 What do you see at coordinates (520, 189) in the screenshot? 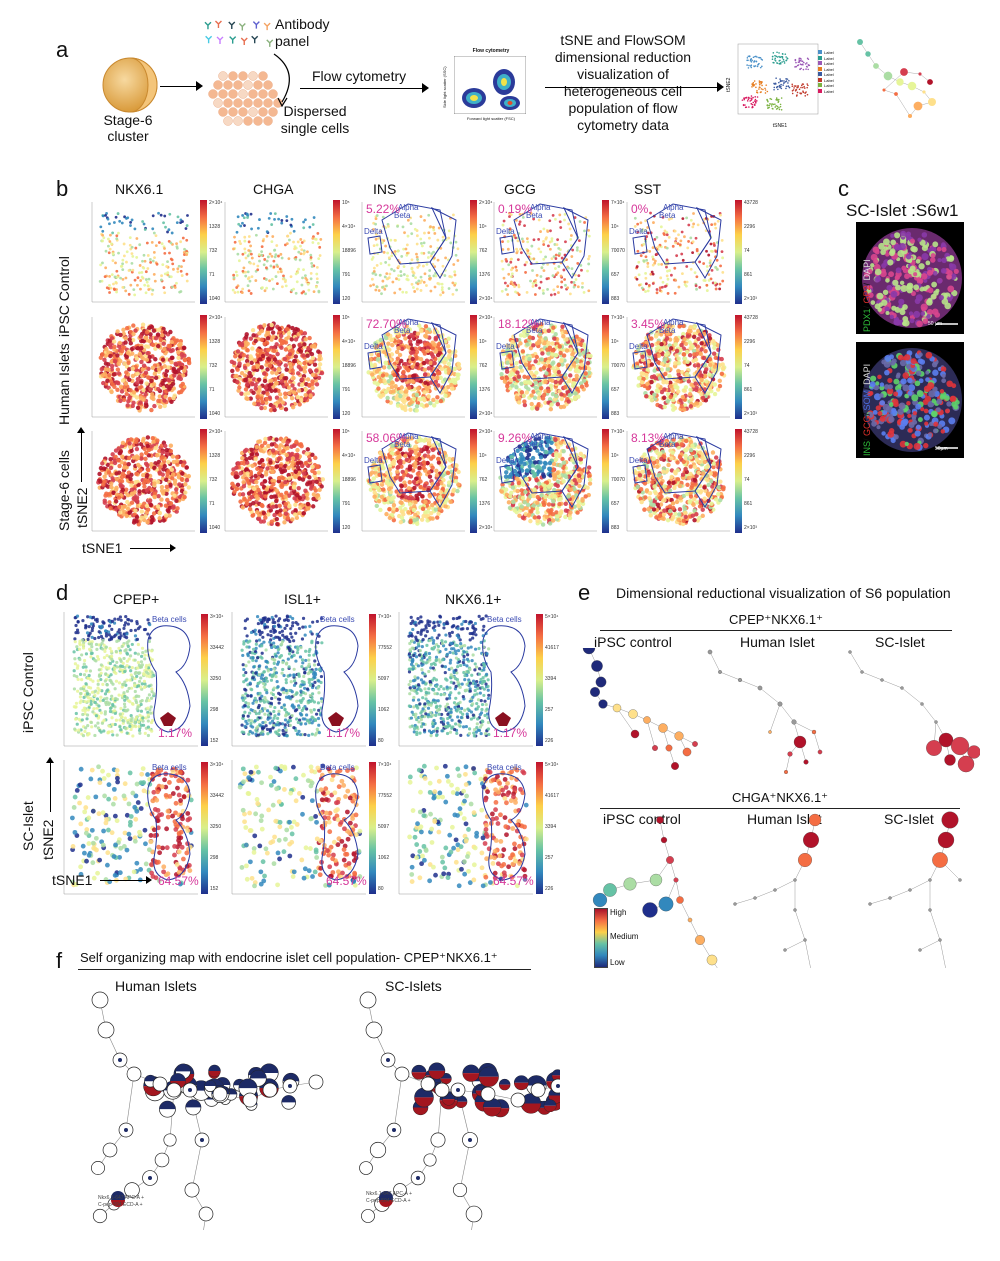
I see `b-col-gcg: GCG` at bounding box center [520, 189].